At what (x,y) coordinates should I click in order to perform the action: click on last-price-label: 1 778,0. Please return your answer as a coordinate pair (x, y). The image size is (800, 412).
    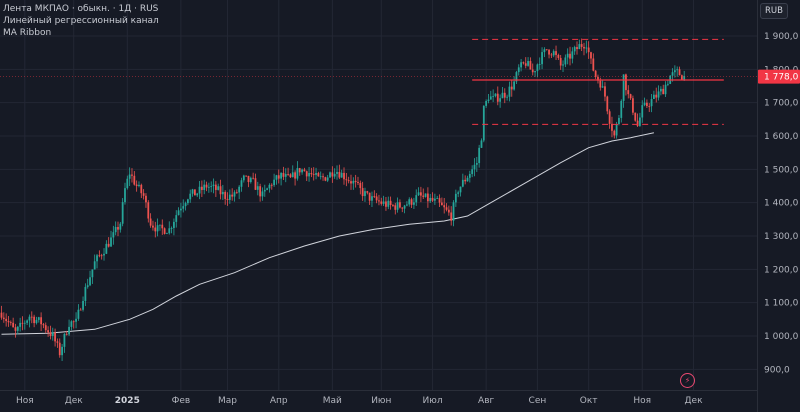
    Looking at the image, I should click on (781, 78).